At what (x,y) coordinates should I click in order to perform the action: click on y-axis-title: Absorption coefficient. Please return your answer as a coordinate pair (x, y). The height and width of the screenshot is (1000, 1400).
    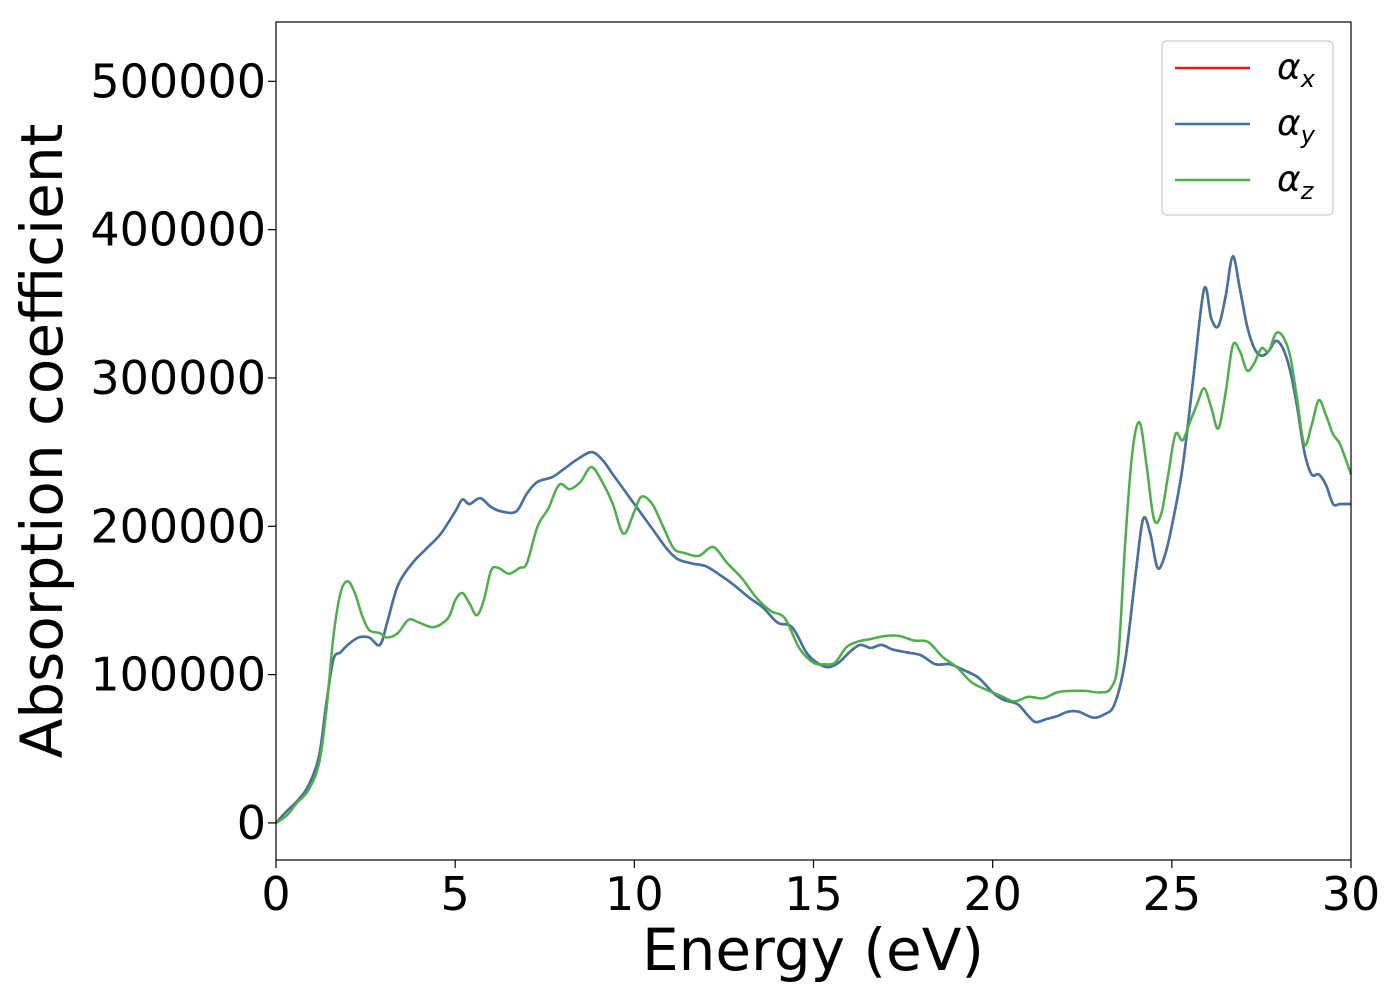
    Looking at the image, I should click on (42, 441).